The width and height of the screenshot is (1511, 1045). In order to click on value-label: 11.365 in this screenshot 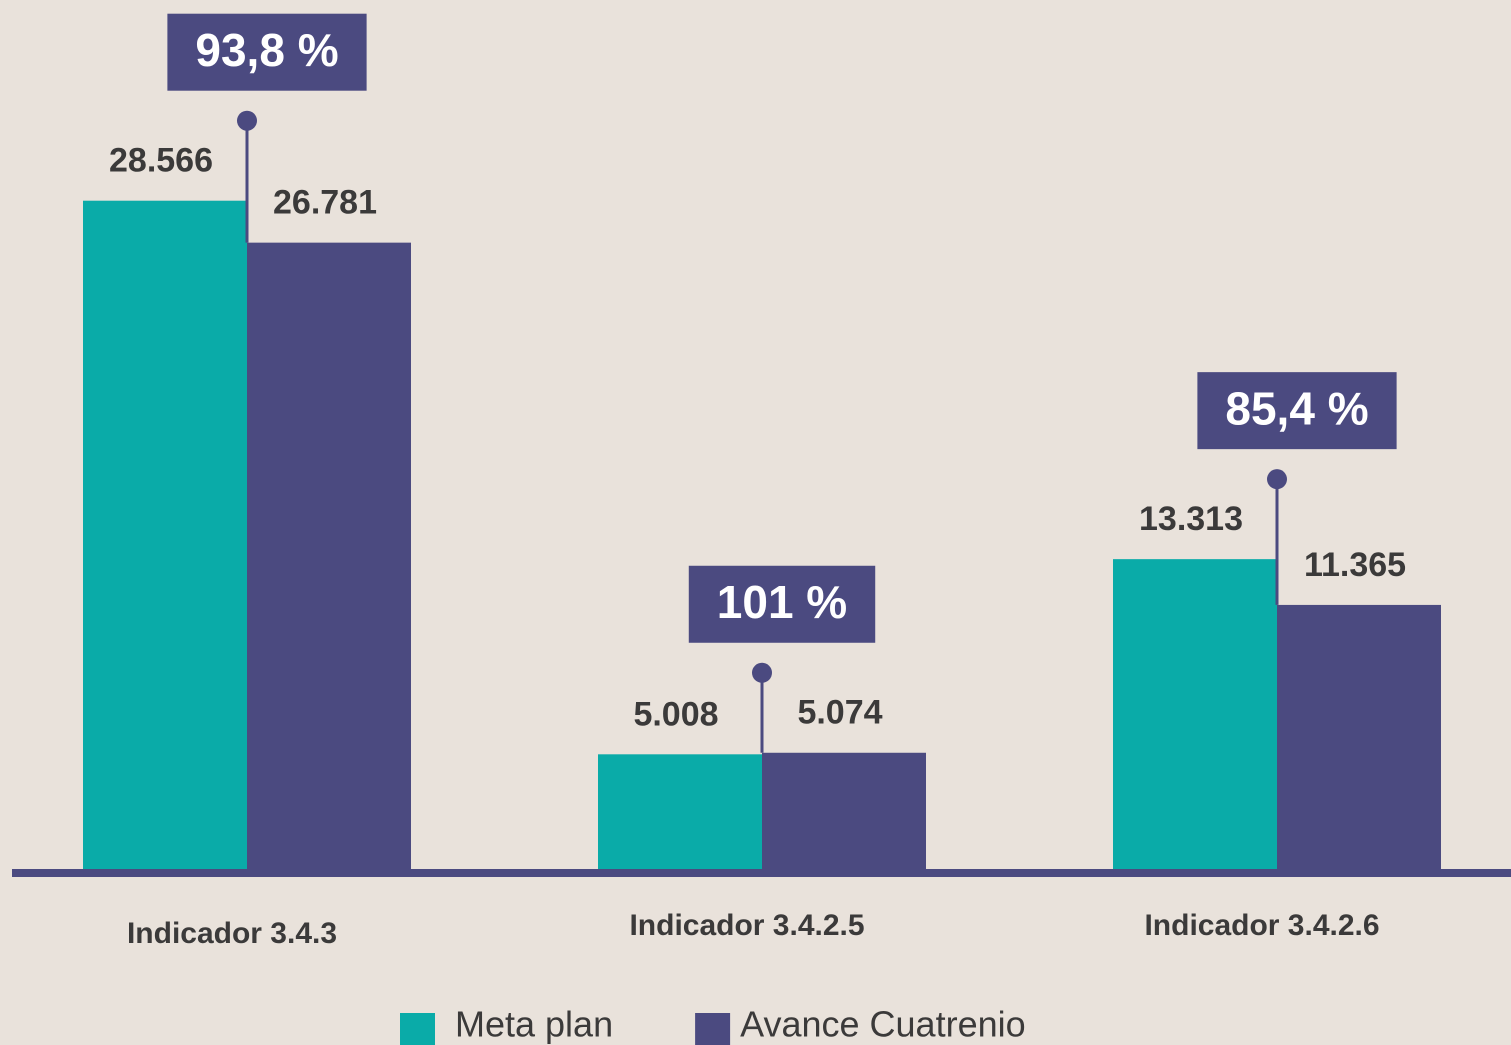, I will do `click(1355, 565)`.